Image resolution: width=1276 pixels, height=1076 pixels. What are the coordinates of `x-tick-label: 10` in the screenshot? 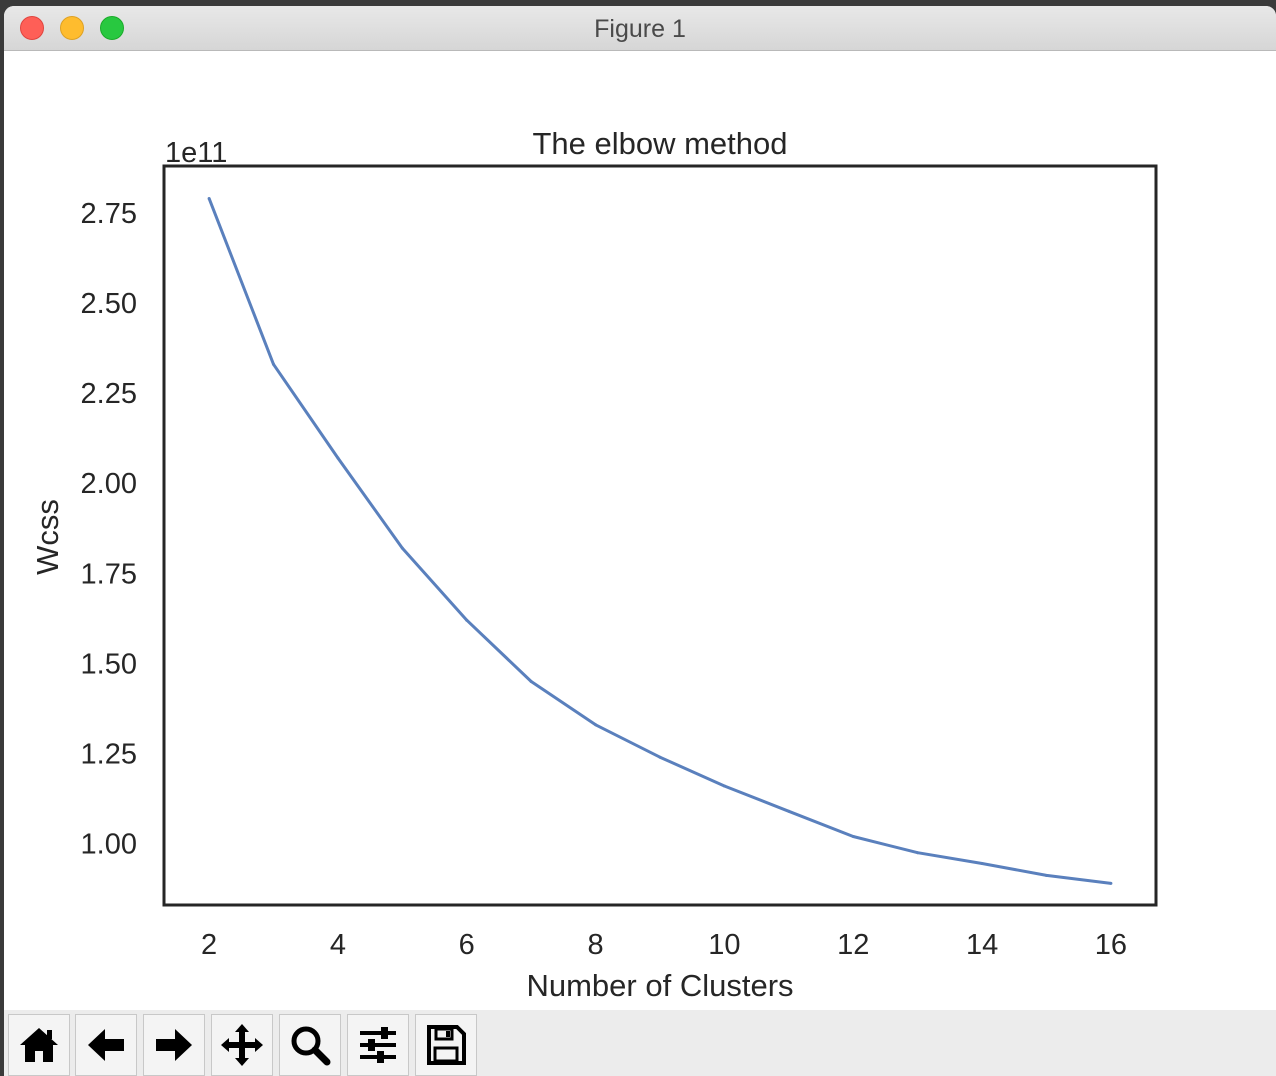 It's located at (724, 945).